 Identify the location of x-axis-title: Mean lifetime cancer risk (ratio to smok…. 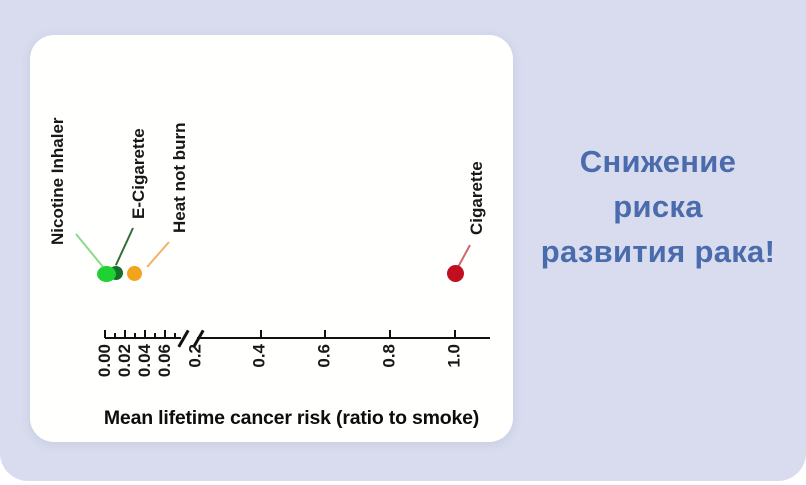
(291, 418).